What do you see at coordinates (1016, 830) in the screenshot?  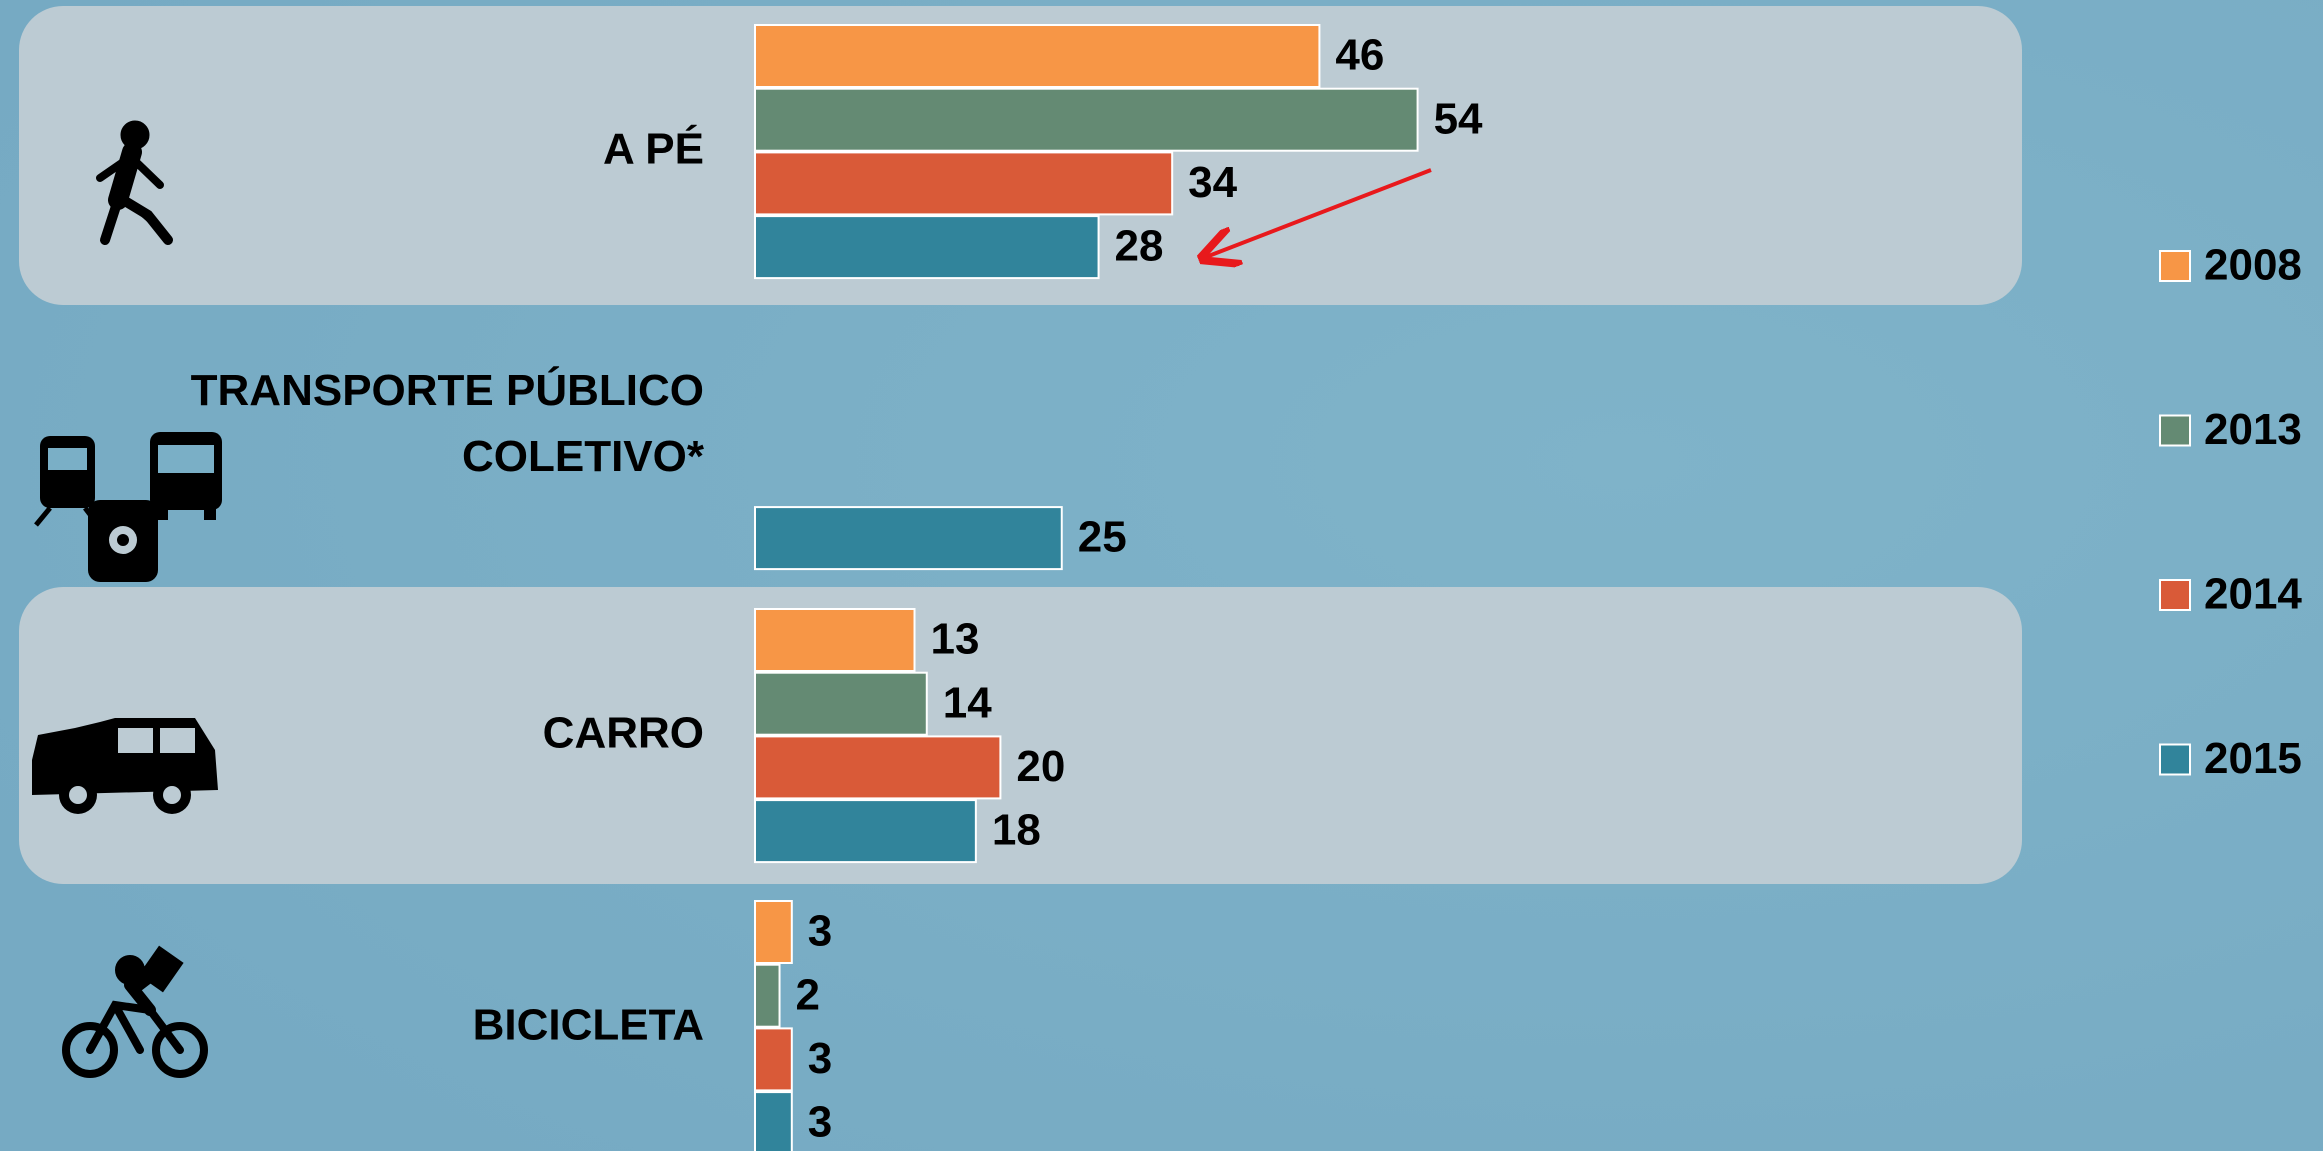 I see `value-label: 18` at bounding box center [1016, 830].